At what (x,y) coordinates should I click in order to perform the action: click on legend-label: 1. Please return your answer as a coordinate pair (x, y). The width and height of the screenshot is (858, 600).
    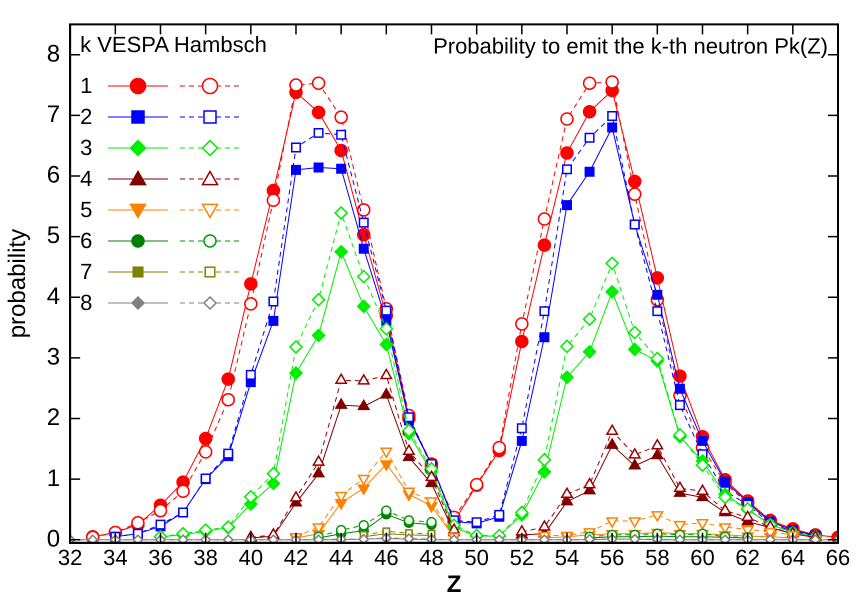
    Looking at the image, I should click on (87, 85).